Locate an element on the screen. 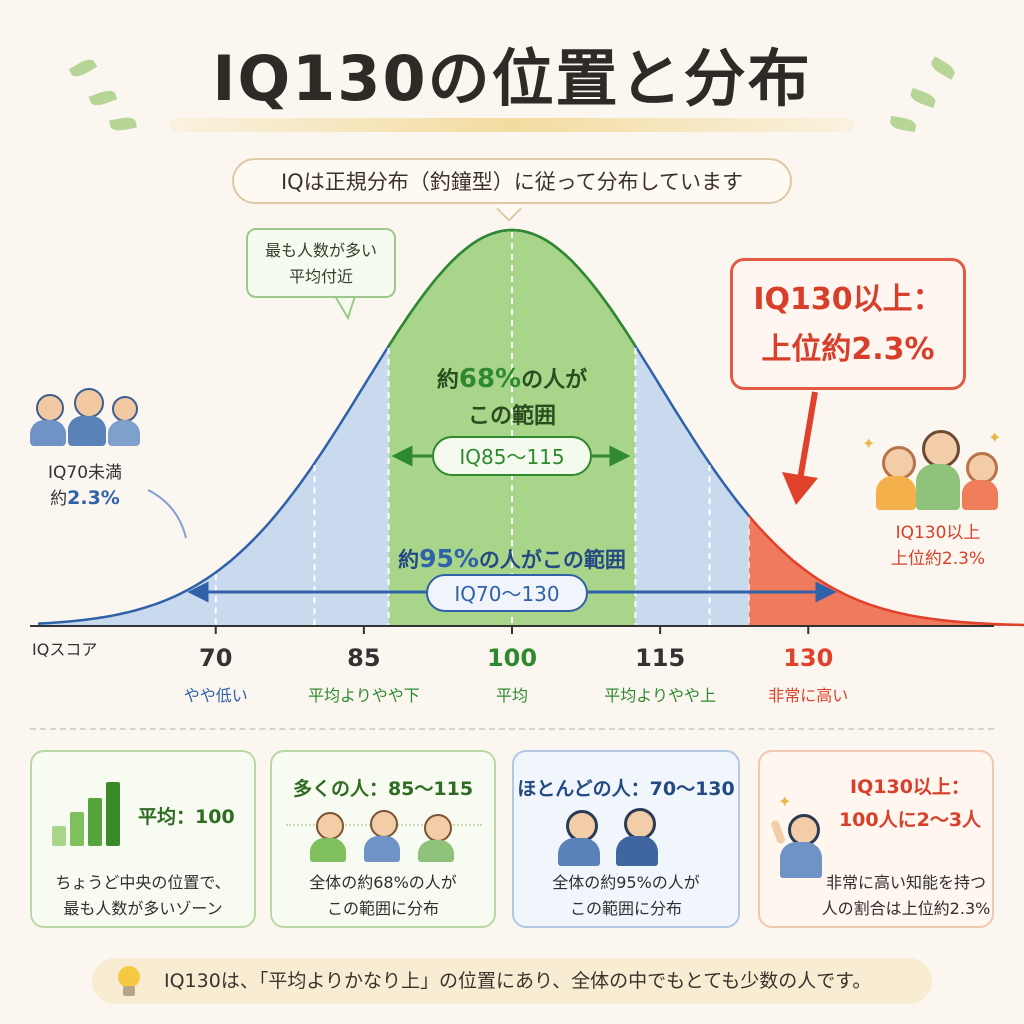  callout-arrow-shaft is located at coordinates (807, 436).